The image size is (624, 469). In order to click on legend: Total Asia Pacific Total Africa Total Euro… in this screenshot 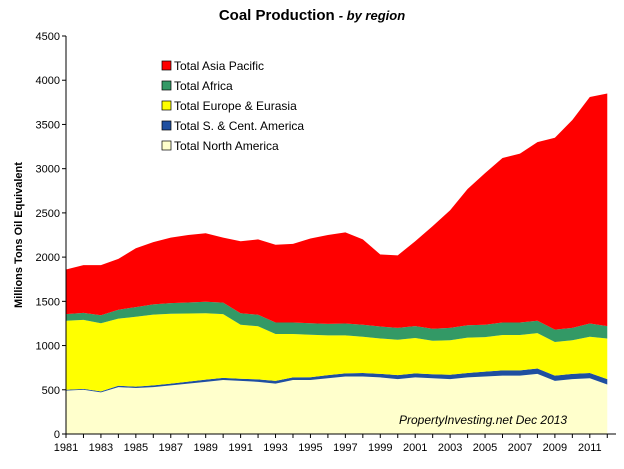, I will do `click(232, 106)`.